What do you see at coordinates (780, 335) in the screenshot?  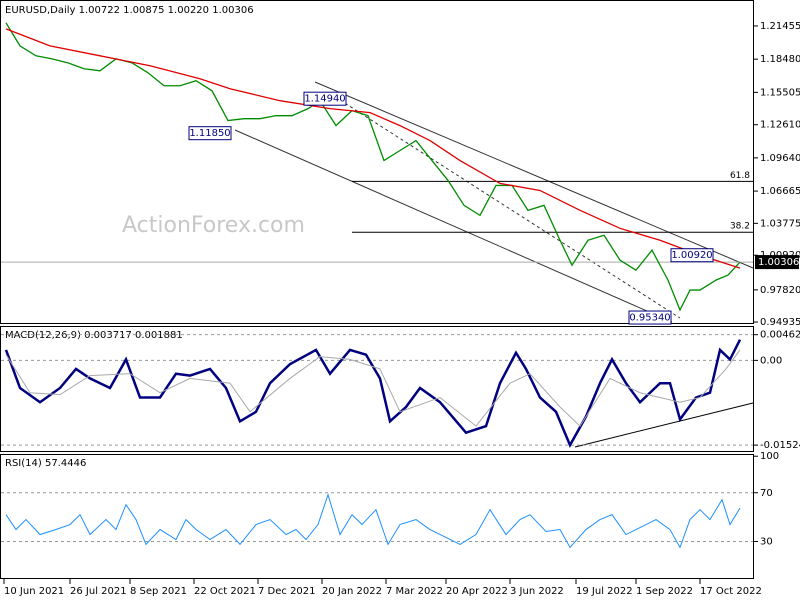 I see `y-tick-label: 0.00462` at bounding box center [780, 335].